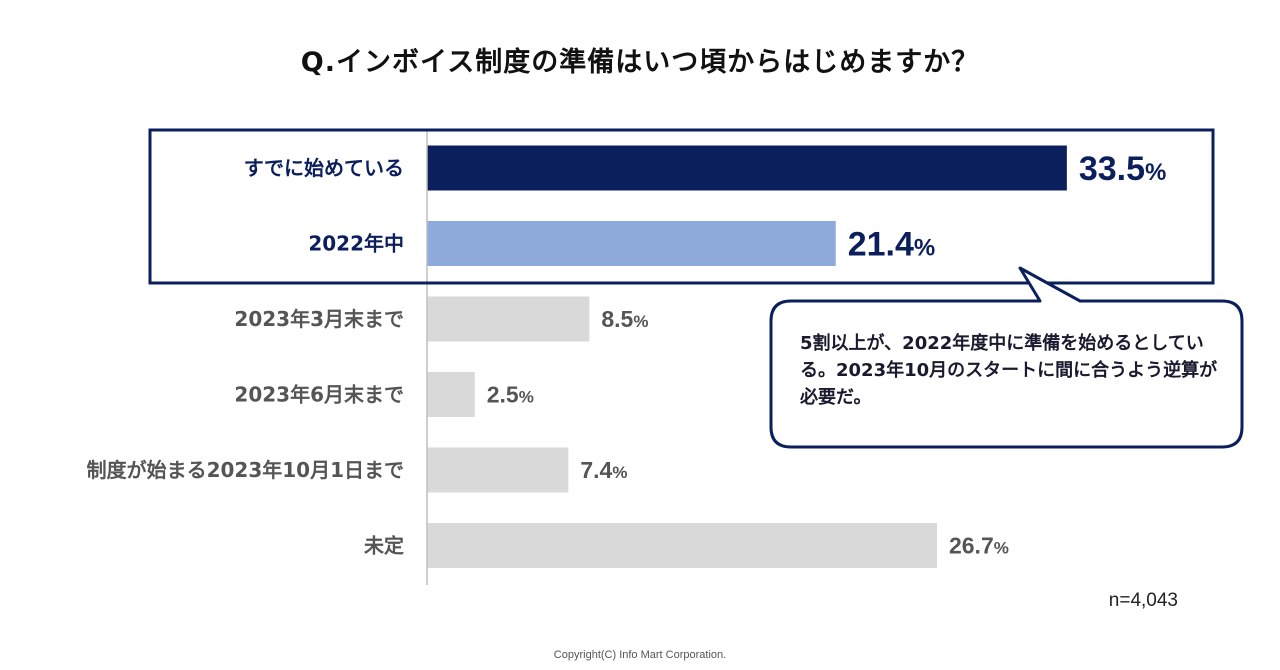 The width and height of the screenshot is (1280, 670). I want to click on category-label-3: 2023年3月末まで, so click(319, 319).